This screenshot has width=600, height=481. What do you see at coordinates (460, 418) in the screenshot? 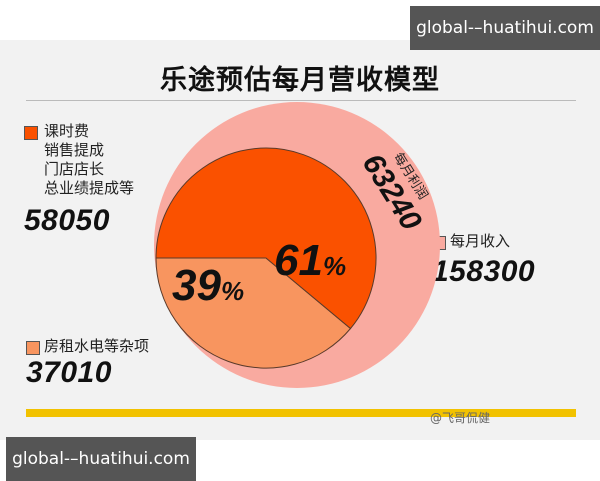
I see `footer-credit: @飞哥侃健` at bounding box center [460, 418].